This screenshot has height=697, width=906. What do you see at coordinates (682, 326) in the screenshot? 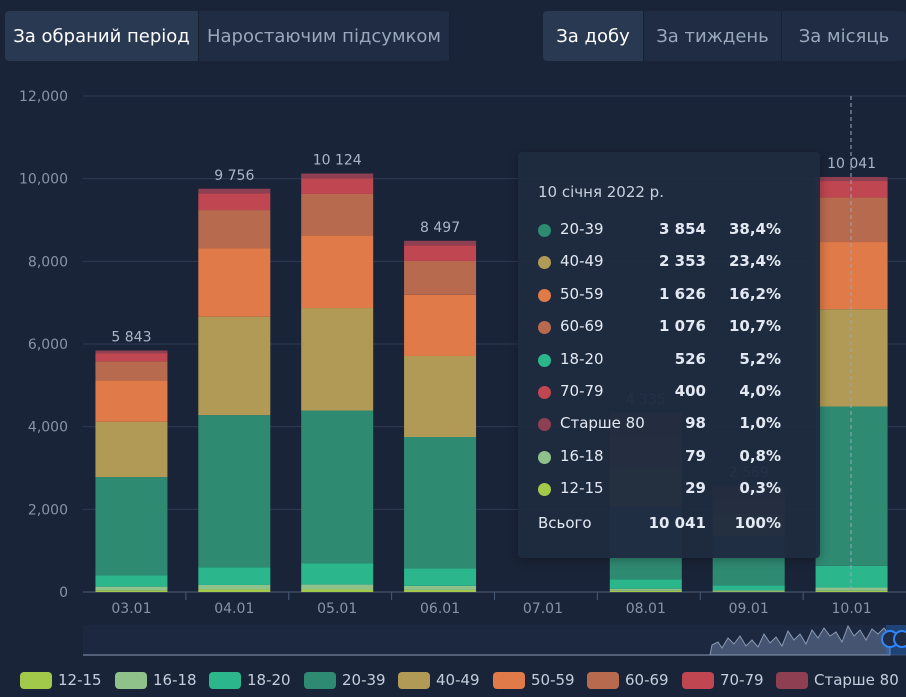
I see `tooltip-series-value: 1 076` at bounding box center [682, 326].